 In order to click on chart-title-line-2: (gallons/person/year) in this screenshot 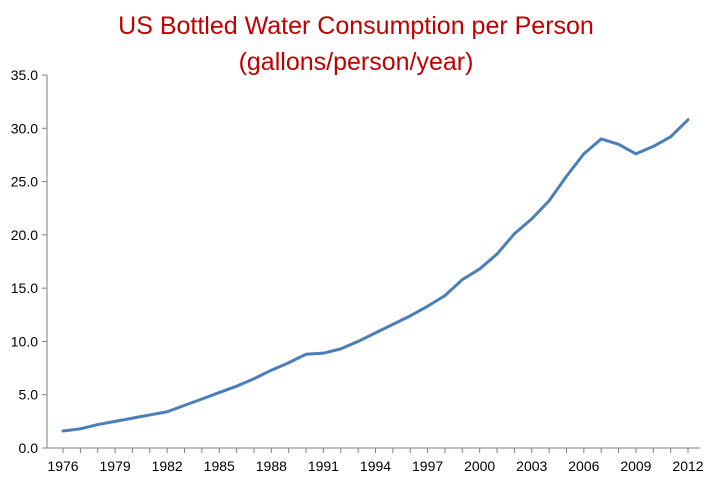, I will do `click(356, 62)`.